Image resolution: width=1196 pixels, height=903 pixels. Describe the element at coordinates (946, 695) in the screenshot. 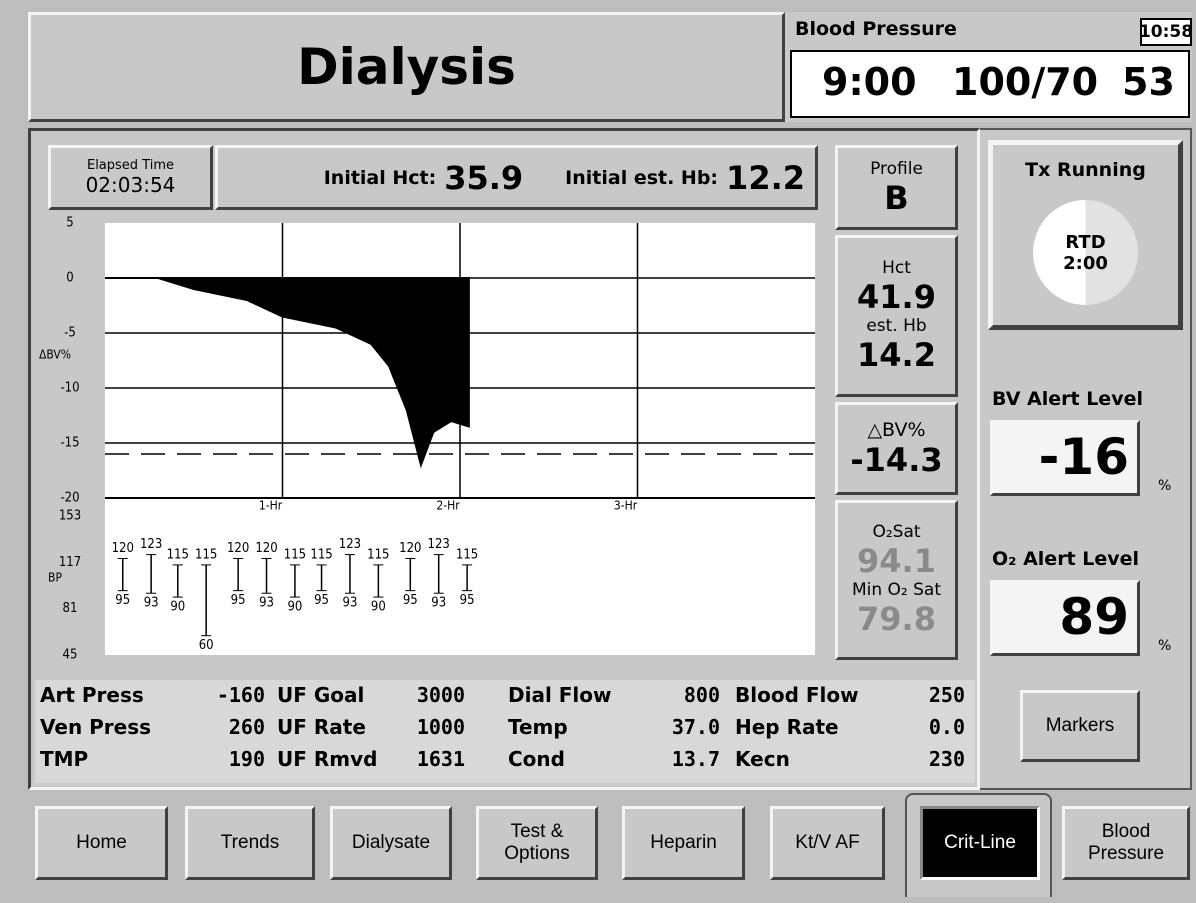

I see `param-value: 250` at that location.